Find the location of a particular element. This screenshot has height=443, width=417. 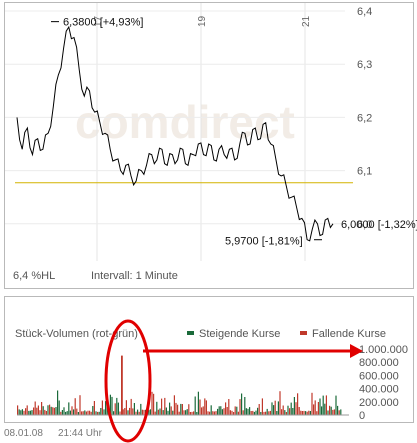

volume-y-tick-label: 800.000 is located at coordinates (379, 363).